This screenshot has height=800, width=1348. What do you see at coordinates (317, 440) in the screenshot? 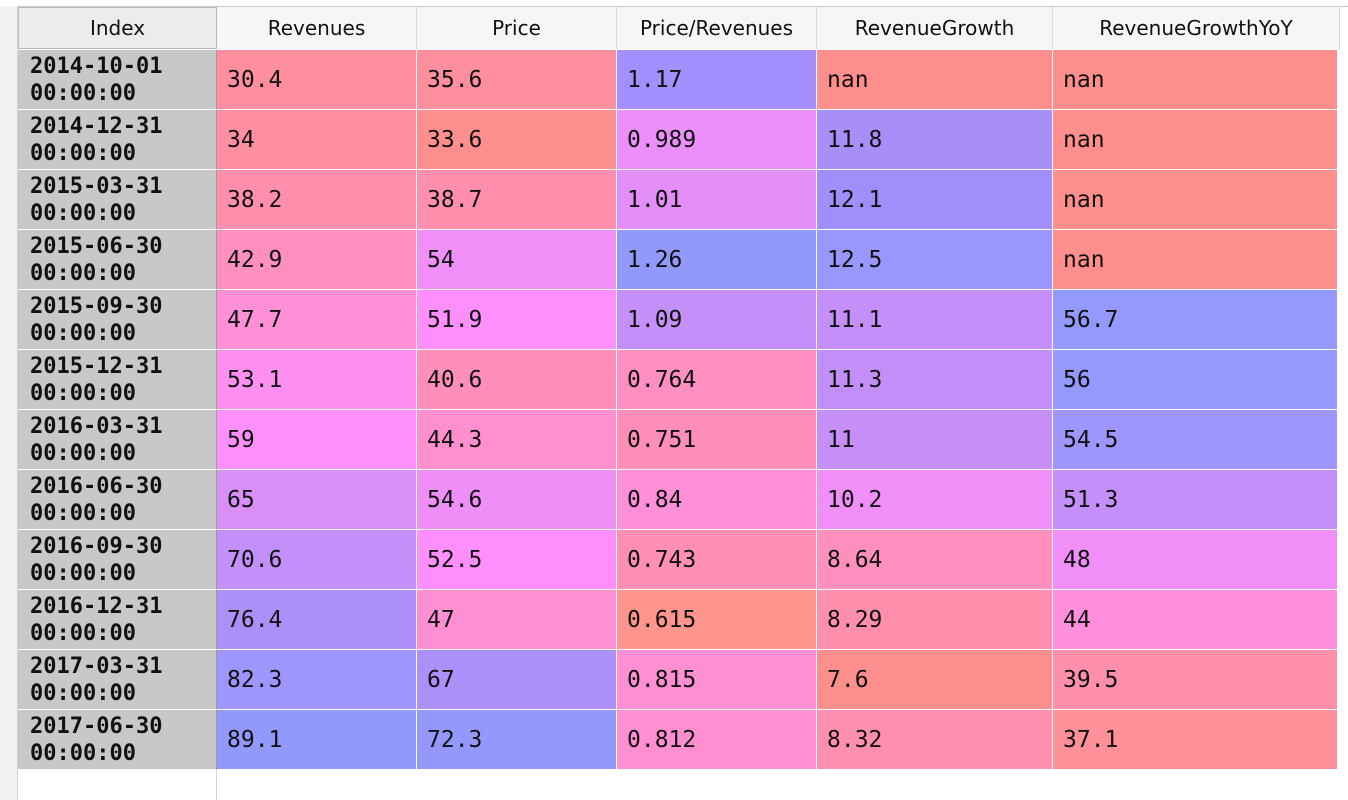
I see `revenues-cell: 59` at bounding box center [317, 440].